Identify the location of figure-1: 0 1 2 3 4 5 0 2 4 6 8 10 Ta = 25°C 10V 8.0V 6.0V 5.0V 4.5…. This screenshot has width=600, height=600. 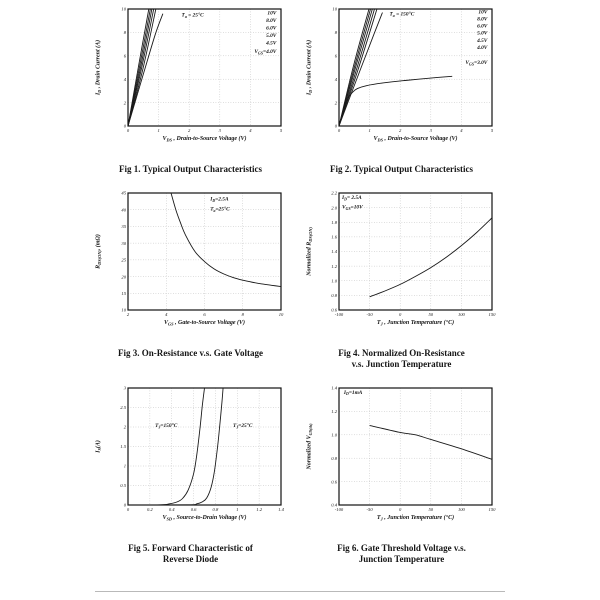
(190, 89).